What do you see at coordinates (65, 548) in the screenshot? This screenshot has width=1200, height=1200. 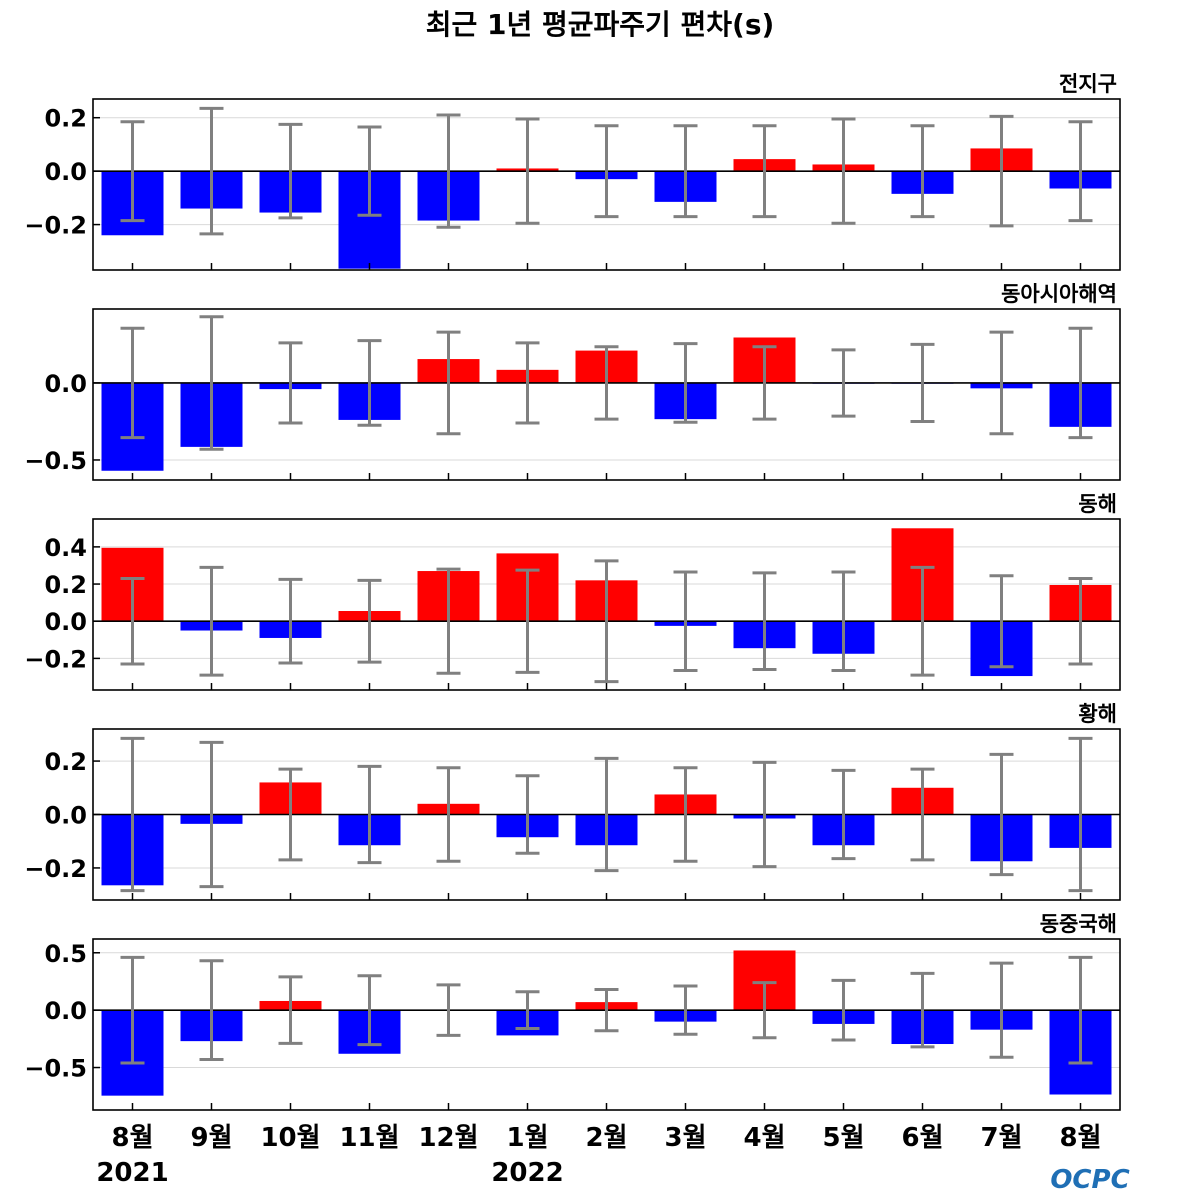 I see `y-tick-label: 0.4` at bounding box center [65, 548].